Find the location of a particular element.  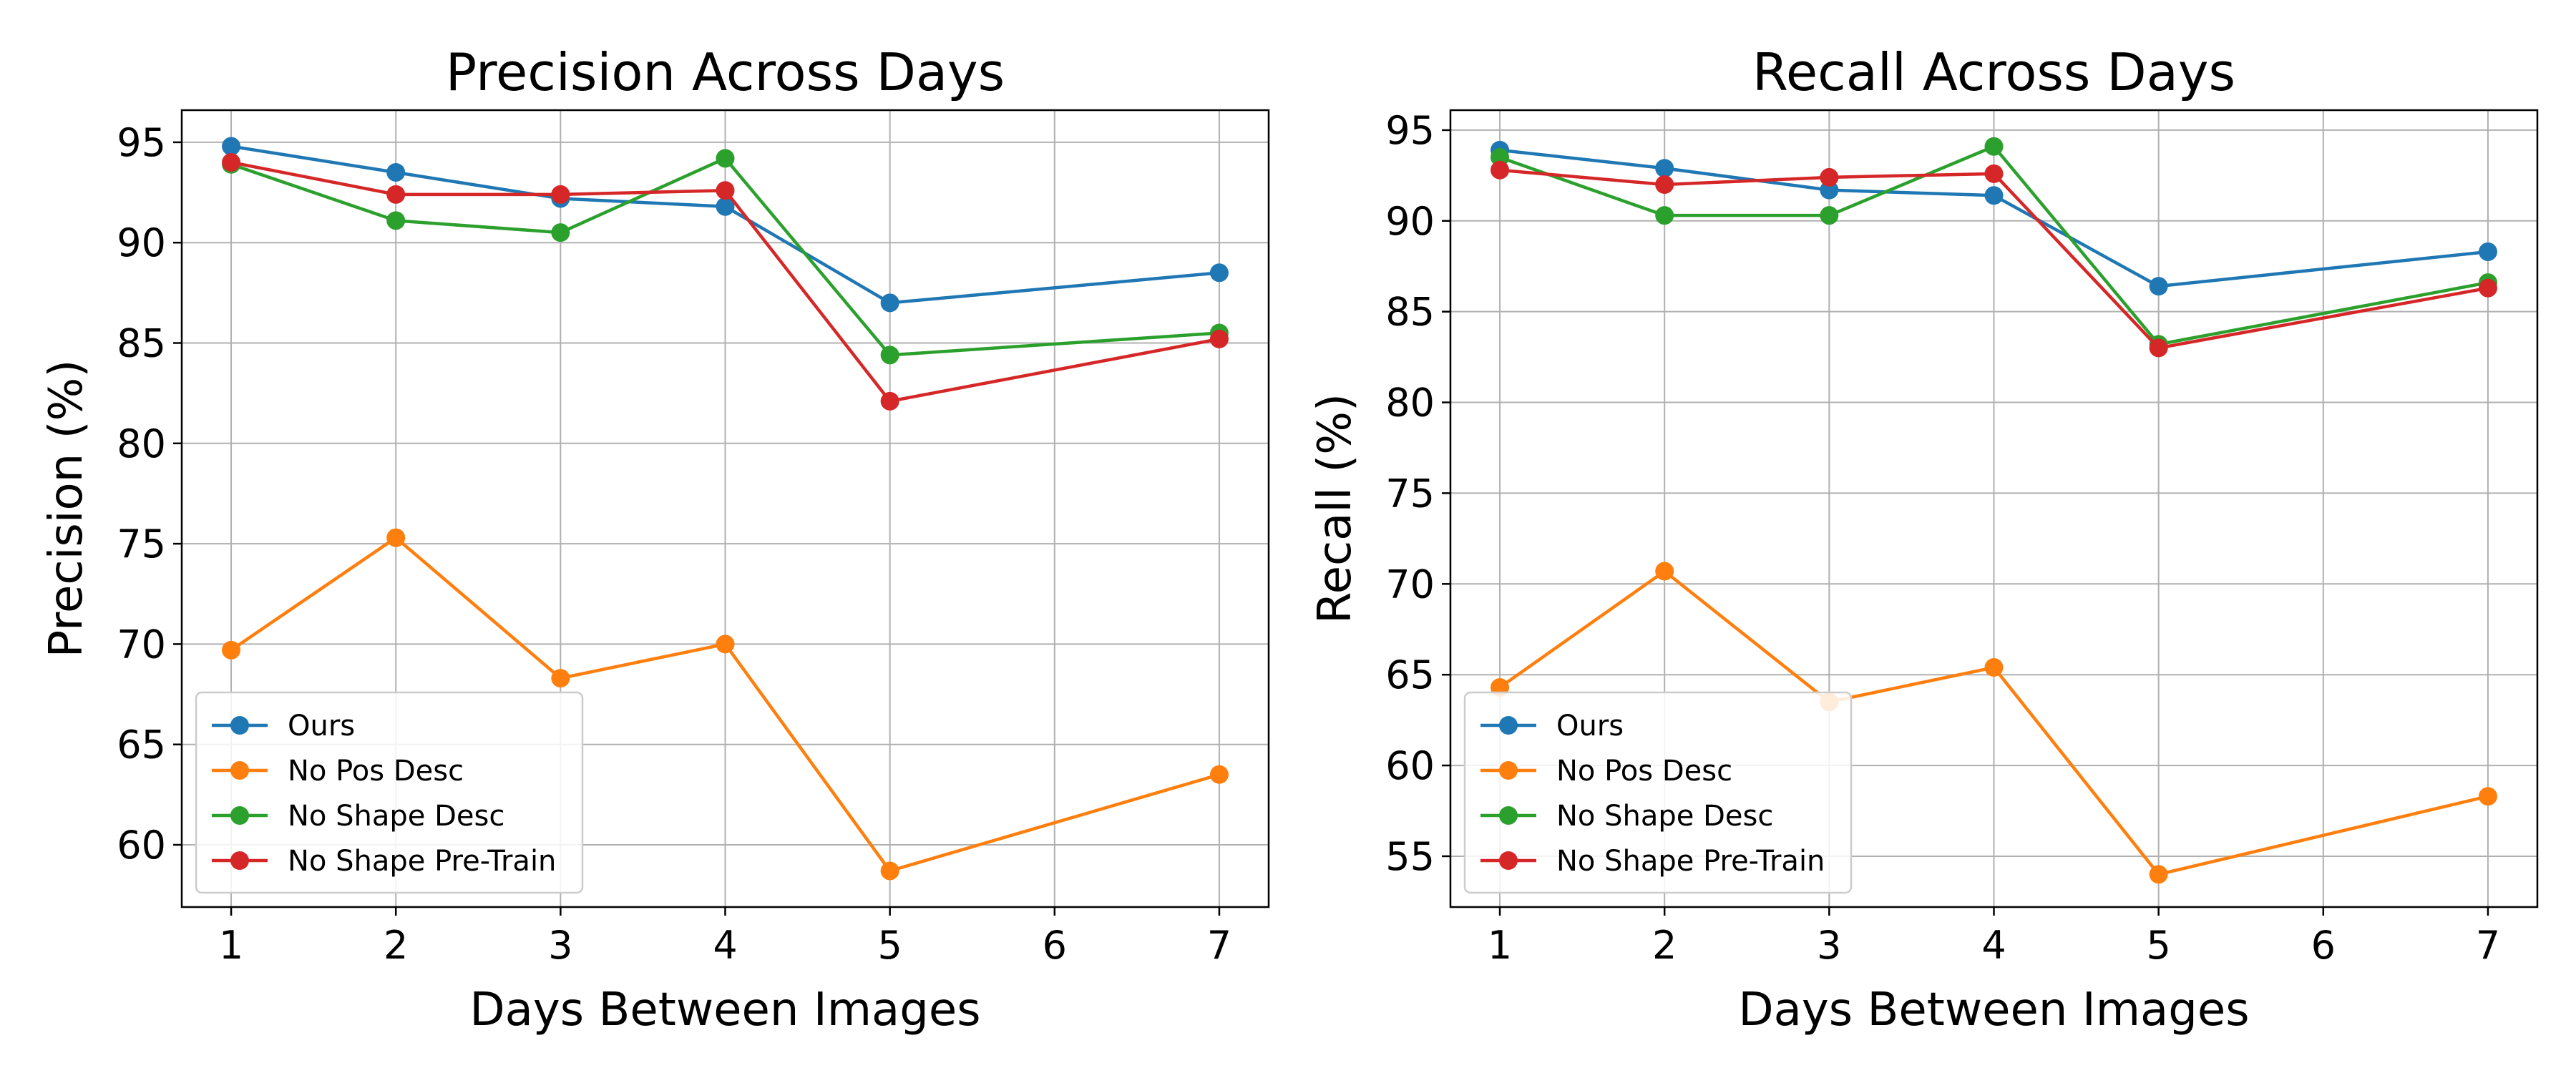

precision-chart-title: Precision Across Days is located at coordinates (725, 72).